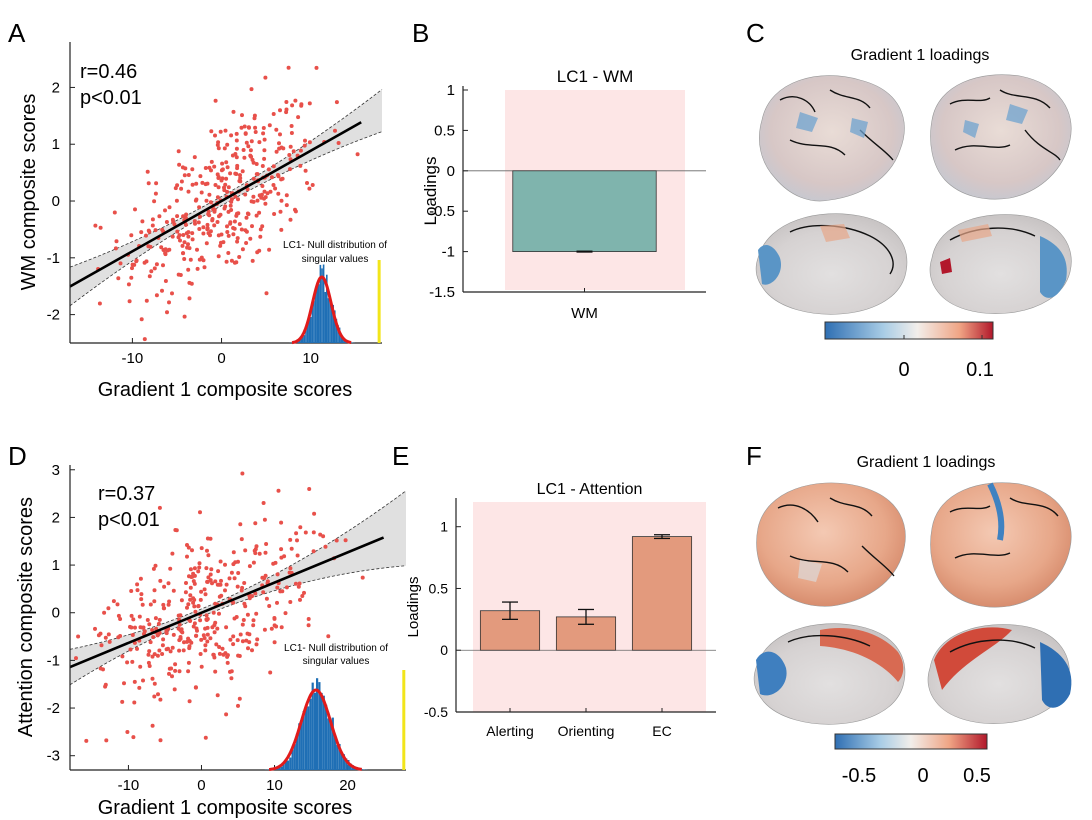 Image resolution: width=1092 pixels, height=820 pixels. I want to click on y-tick-label: -0.5, so click(442, 211).